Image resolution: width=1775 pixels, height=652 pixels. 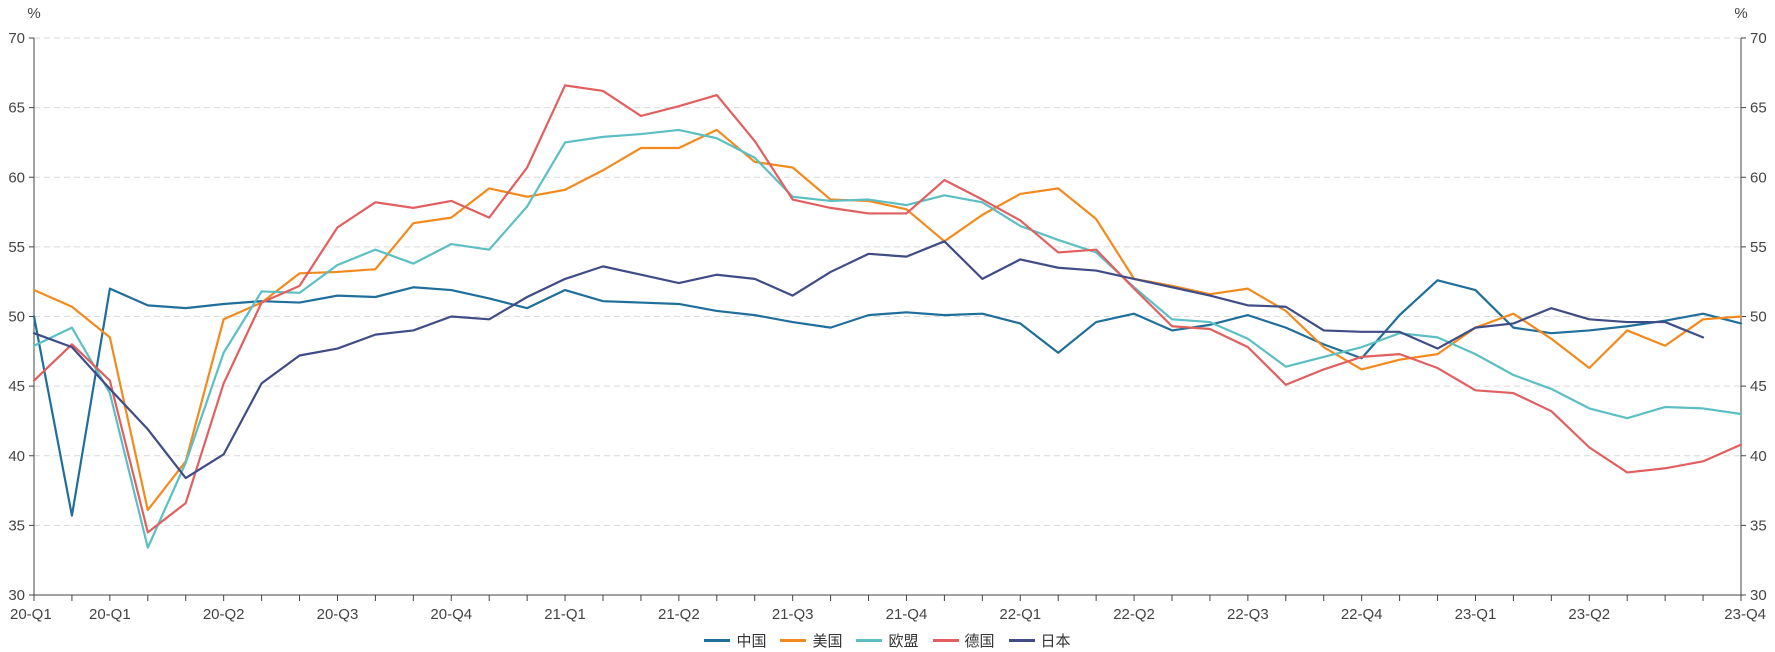 What do you see at coordinates (827, 641) in the screenshot?
I see `legend-label: 美国` at bounding box center [827, 641].